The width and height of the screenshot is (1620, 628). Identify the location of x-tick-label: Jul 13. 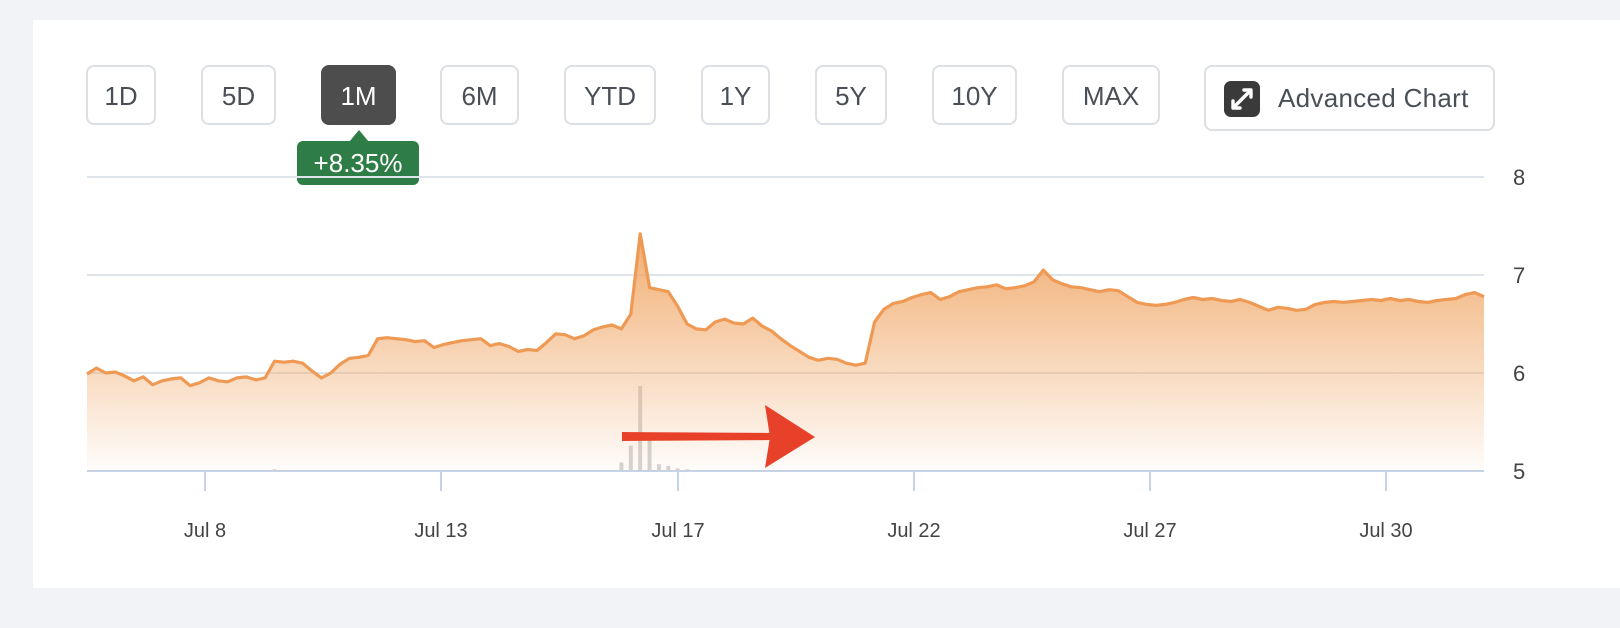
(440, 531).